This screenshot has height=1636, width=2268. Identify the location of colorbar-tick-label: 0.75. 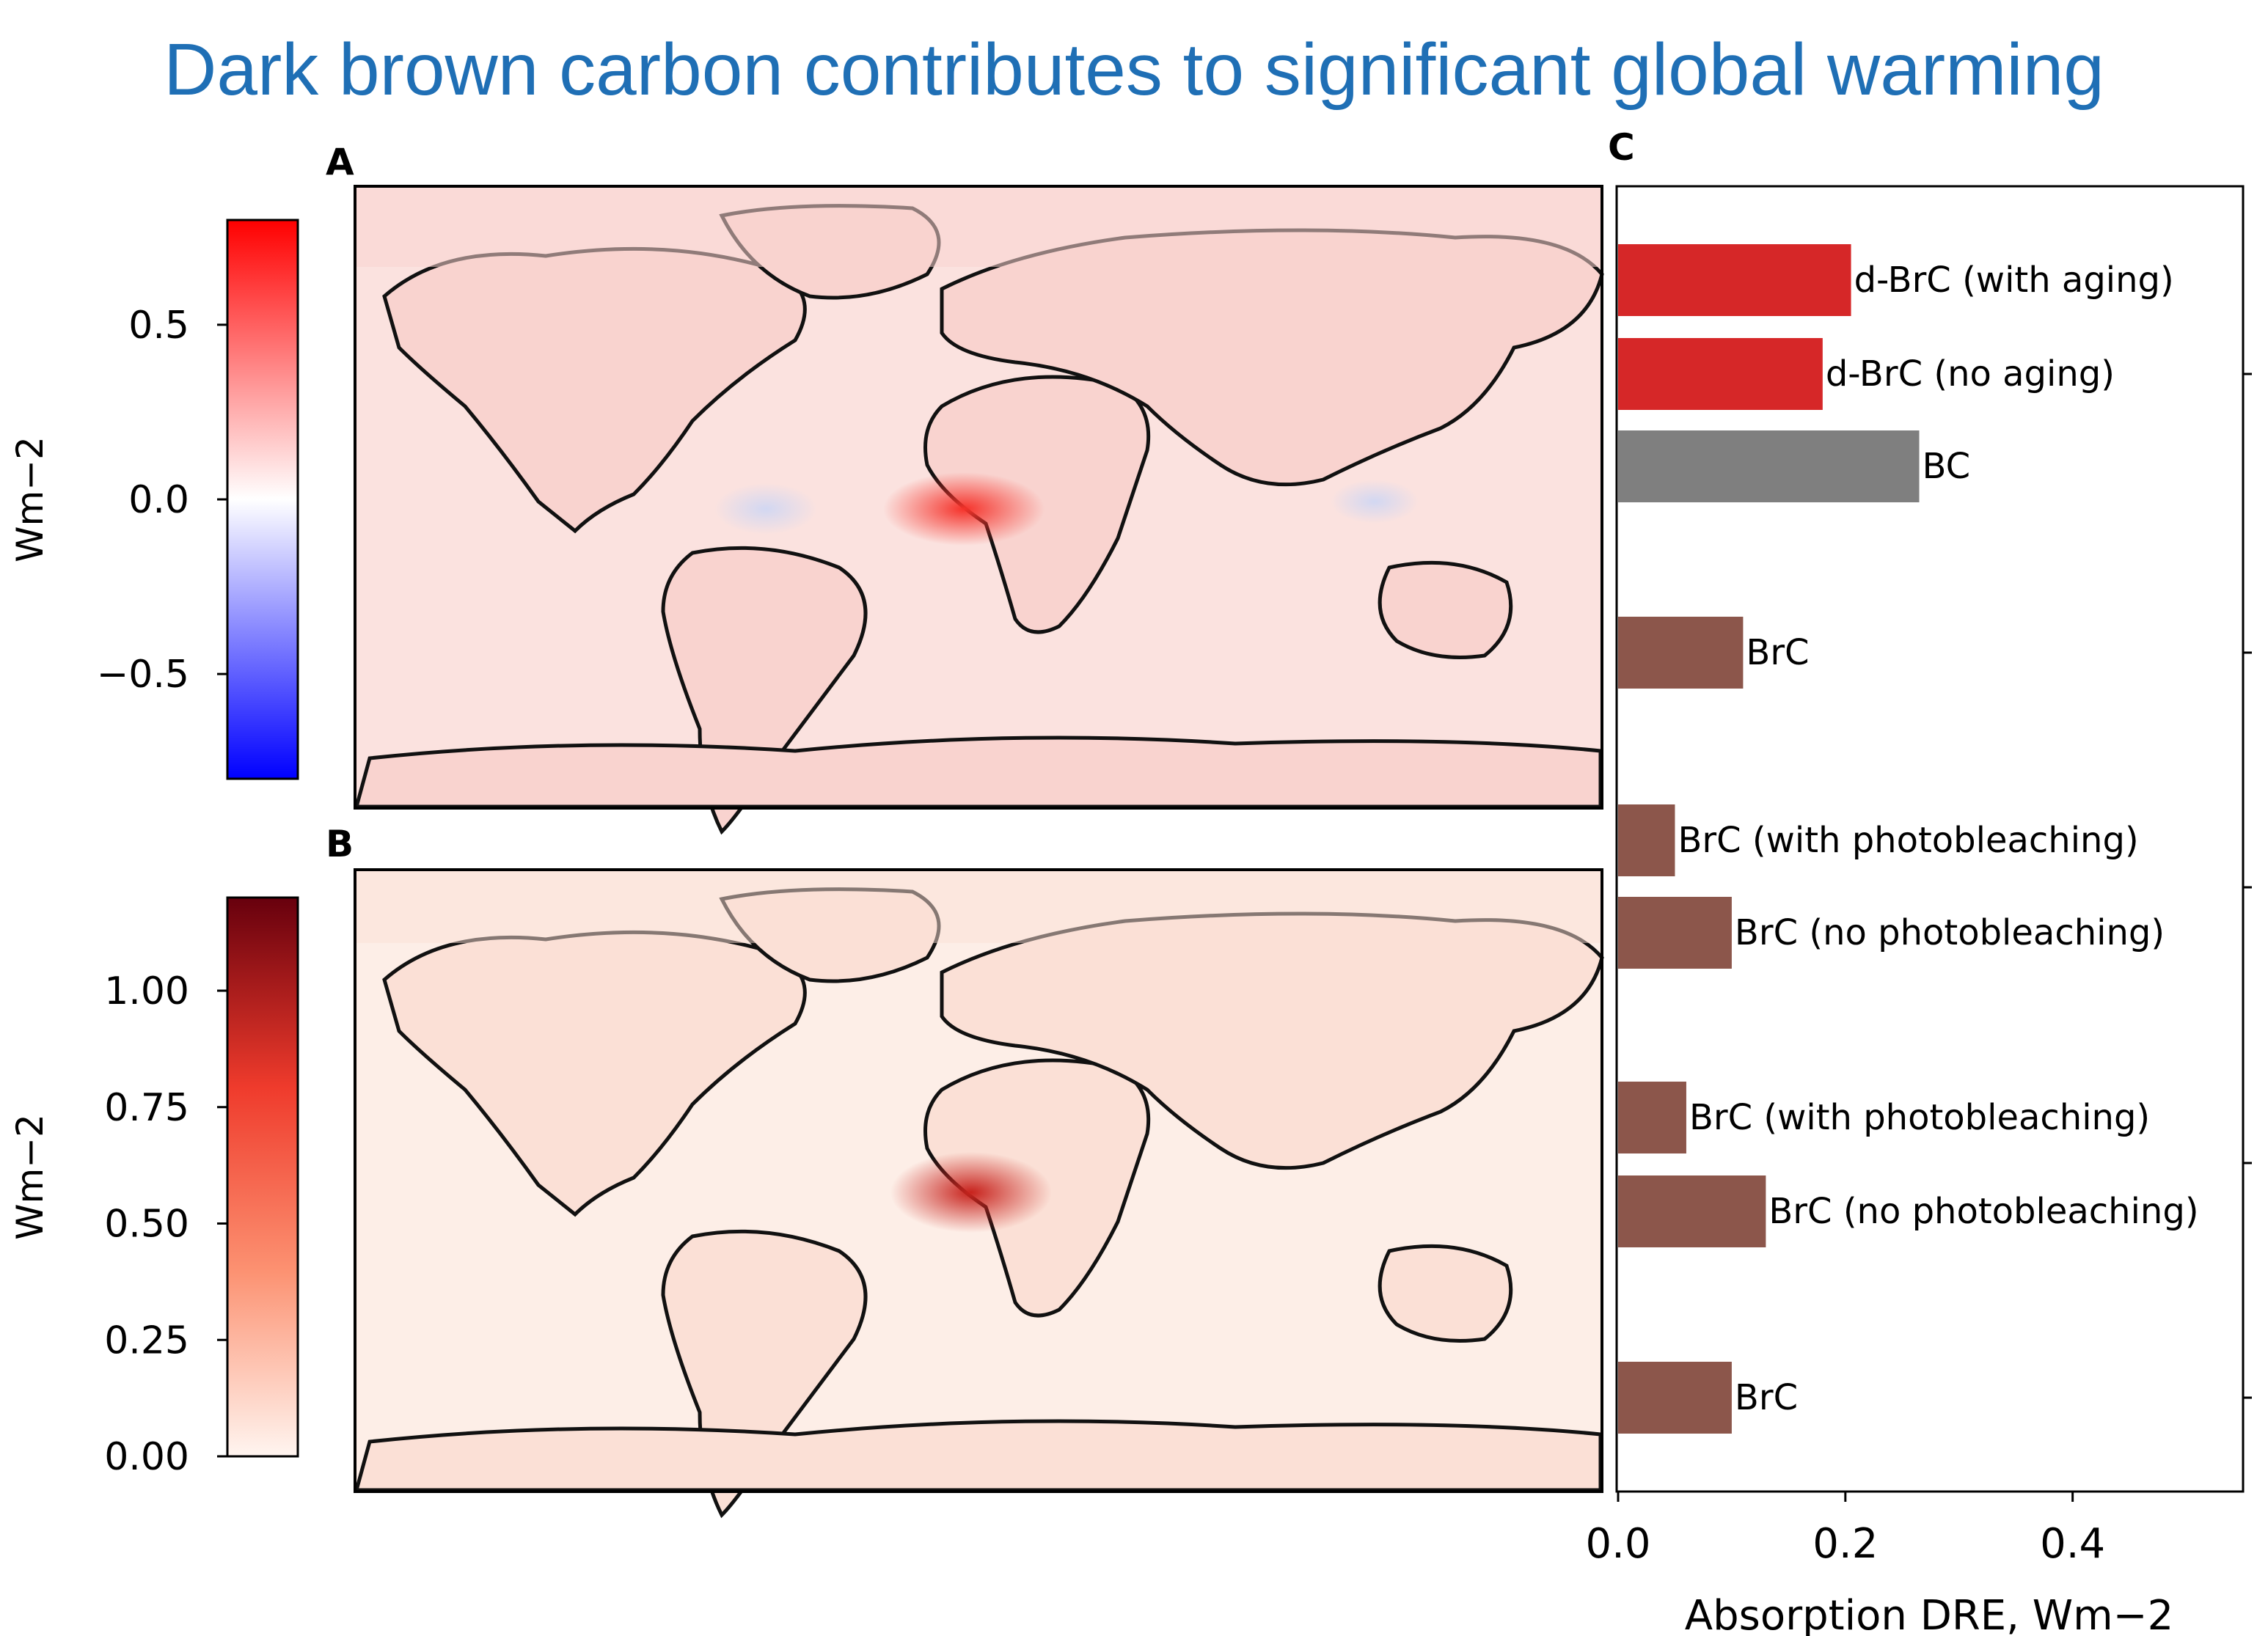
(147, 1108).